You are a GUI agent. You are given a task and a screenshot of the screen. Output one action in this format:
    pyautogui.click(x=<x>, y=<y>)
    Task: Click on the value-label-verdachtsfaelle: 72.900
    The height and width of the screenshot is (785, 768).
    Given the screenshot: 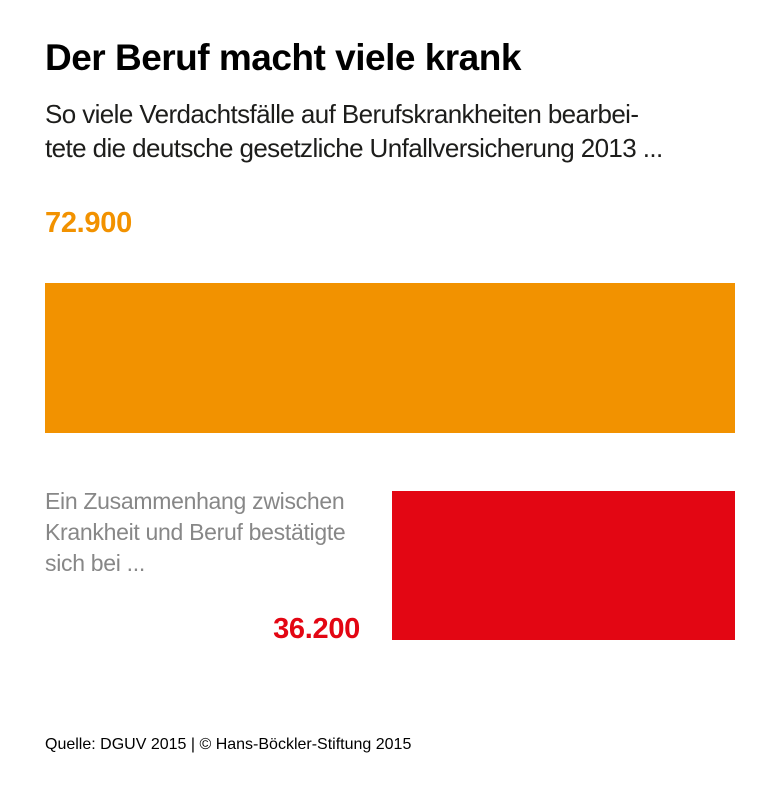 What is the action you would take?
    pyautogui.click(x=88, y=223)
    